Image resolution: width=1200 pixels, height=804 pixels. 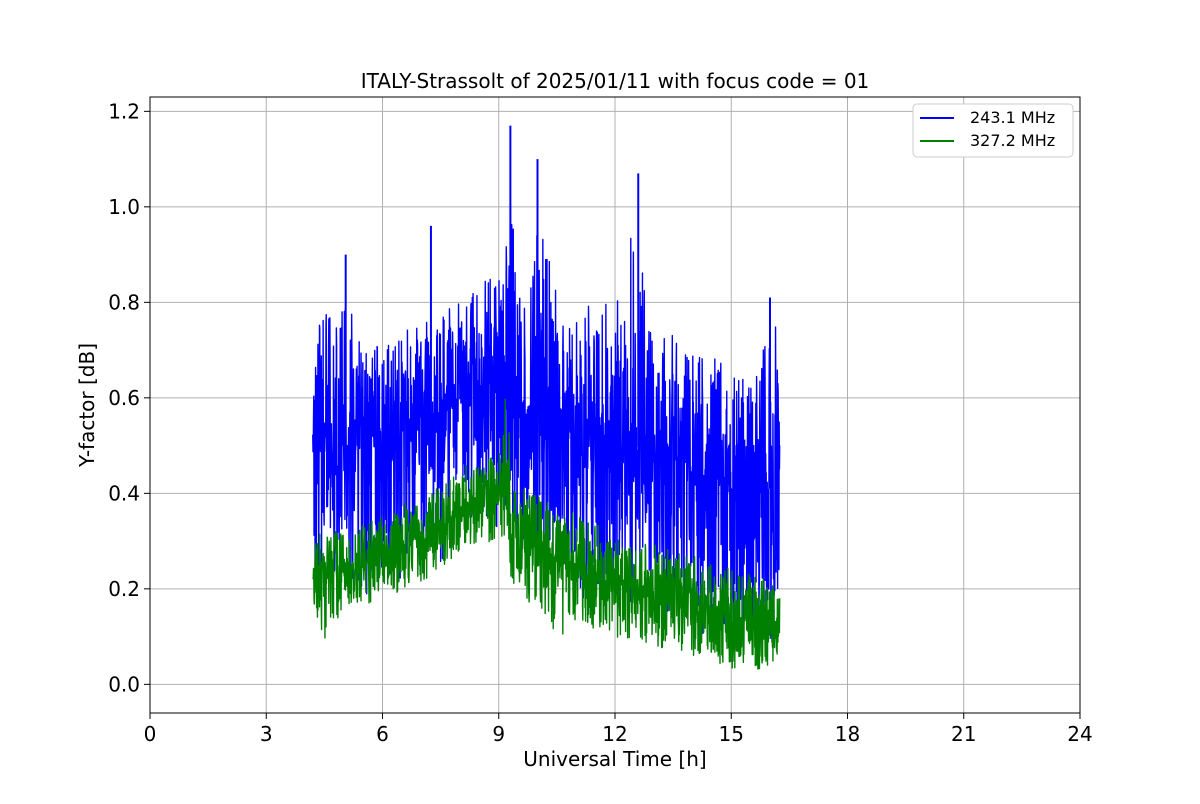 What do you see at coordinates (498, 734) in the screenshot?
I see `x-tick-label: 9` at bounding box center [498, 734].